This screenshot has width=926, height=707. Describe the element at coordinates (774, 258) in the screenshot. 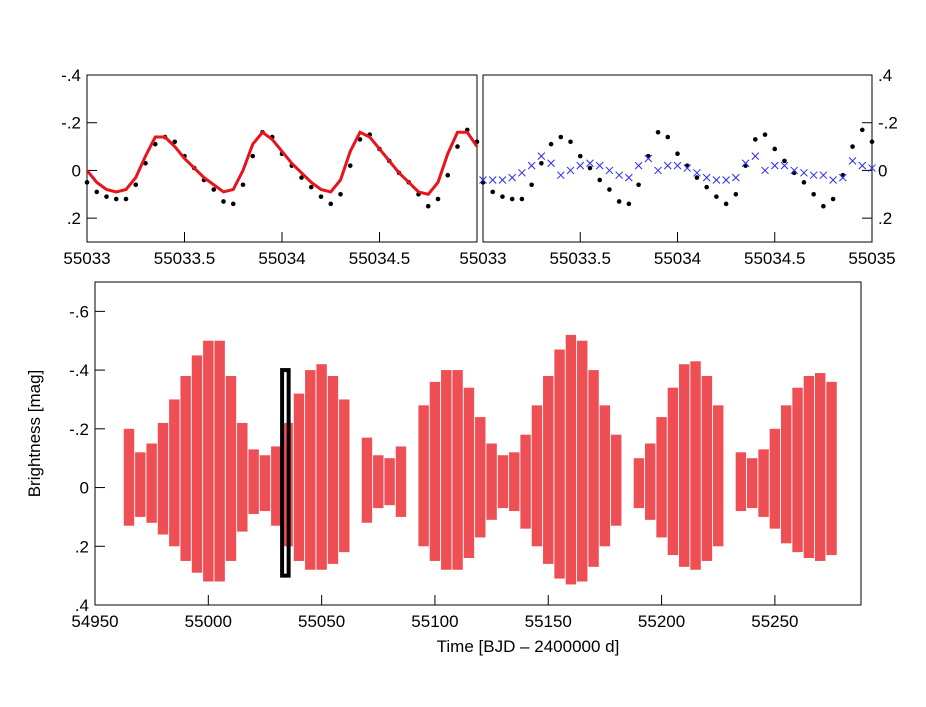

I see `x-tick-label: 55034.5` at that location.